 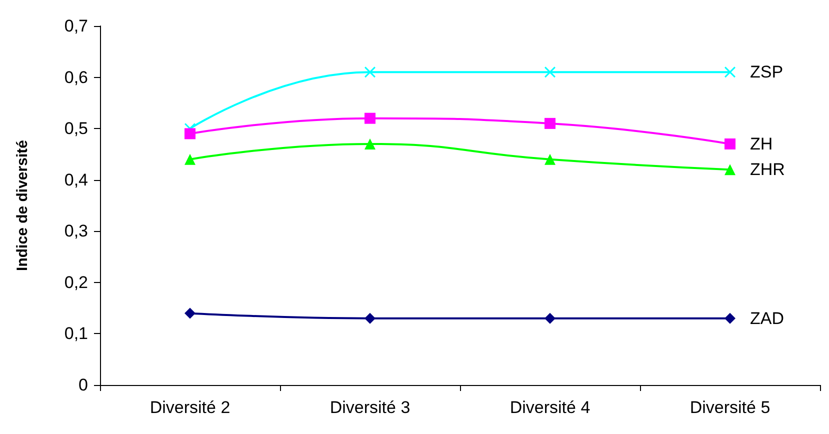 What do you see at coordinates (761, 144) in the screenshot?
I see `series-label: ZH` at bounding box center [761, 144].